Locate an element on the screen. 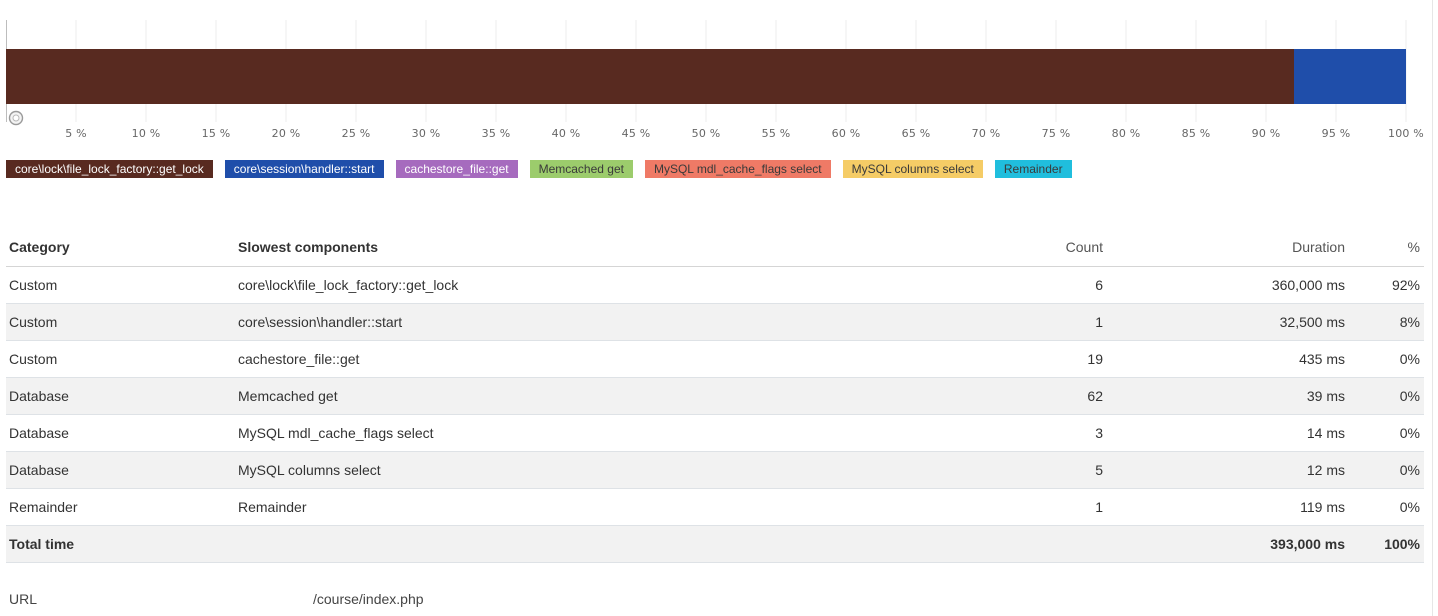 The width and height of the screenshot is (1438, 616). x-tick-label: 95 % is located at coordinates (1336, 133).